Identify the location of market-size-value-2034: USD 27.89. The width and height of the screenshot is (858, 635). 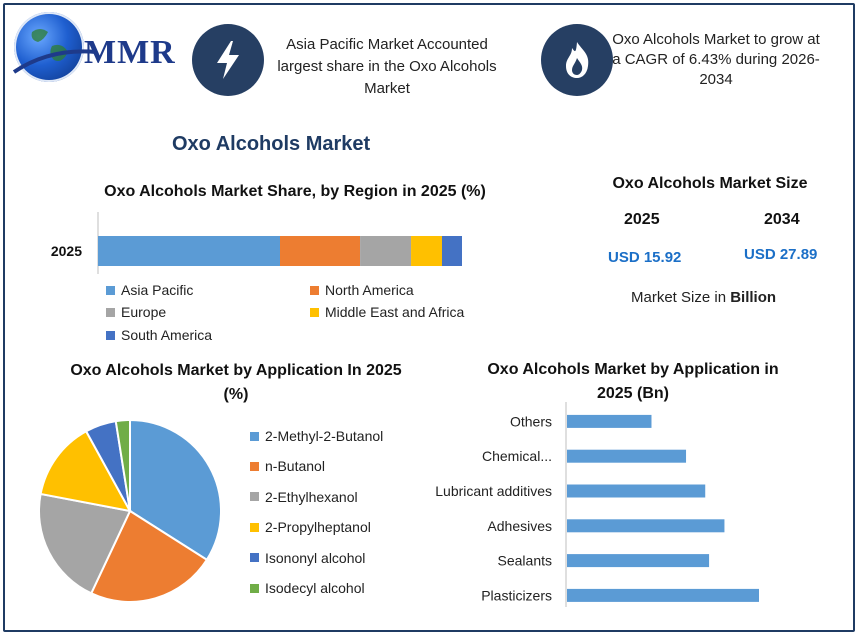
(781, 254).